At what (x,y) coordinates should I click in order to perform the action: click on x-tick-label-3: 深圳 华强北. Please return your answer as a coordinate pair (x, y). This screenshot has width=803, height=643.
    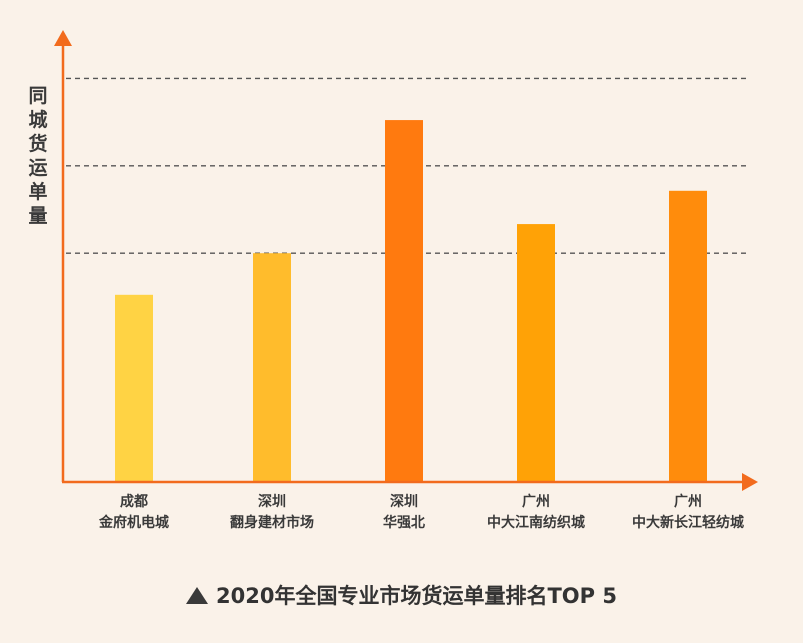
    Looking at the image, I should click on (404, 513).